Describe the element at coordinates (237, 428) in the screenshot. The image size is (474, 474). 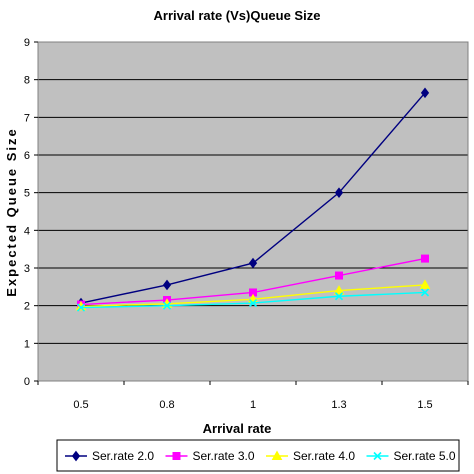
I see `x-axis-label: Arrival rate` at that location.